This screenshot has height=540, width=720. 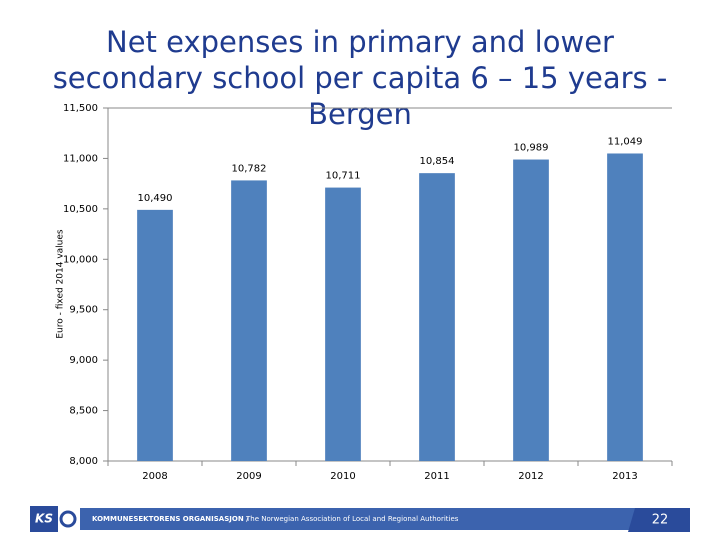 What do you see at coordinates (624, 476) in the screenshot?
I see `x-tick-label: 2013` at bounding box center [624, 476].